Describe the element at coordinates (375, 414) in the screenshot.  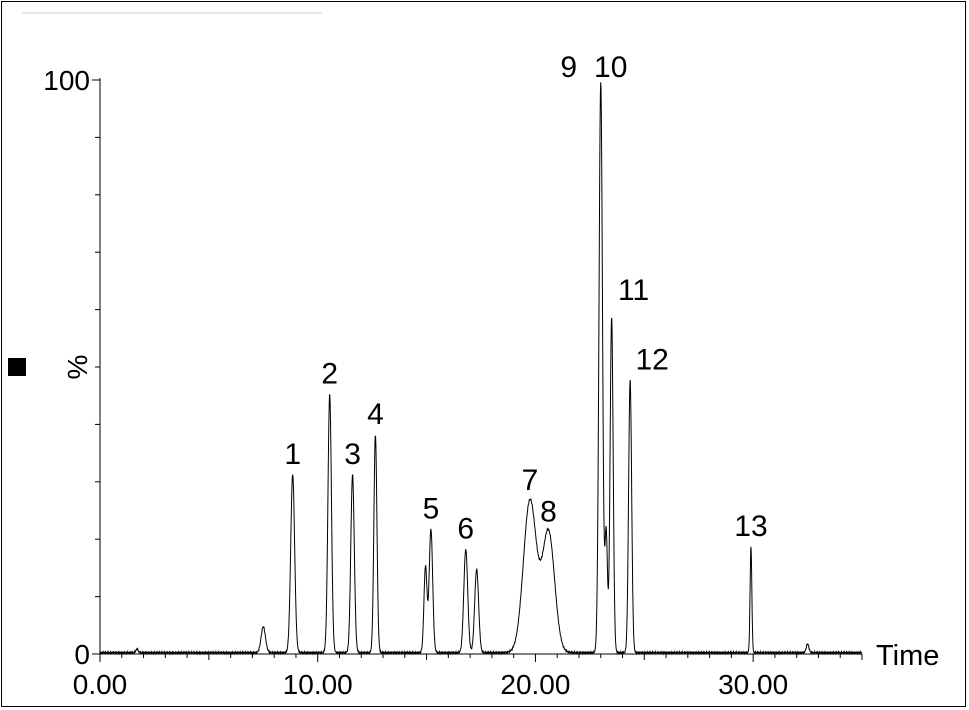
I see `peak-label: 4` at that location.